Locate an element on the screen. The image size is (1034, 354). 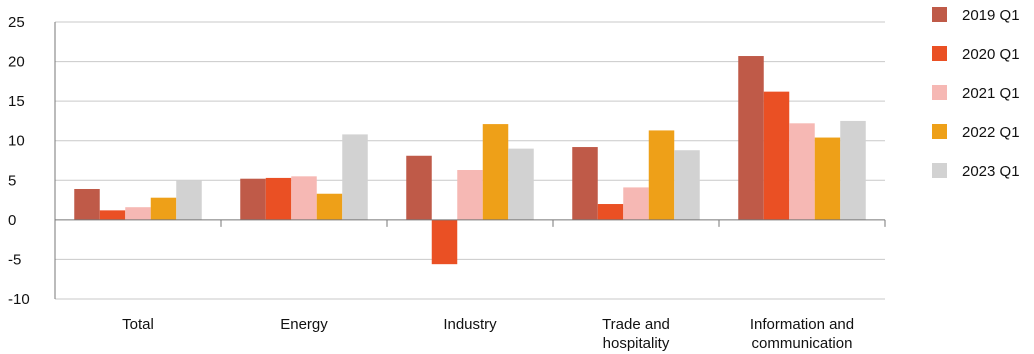
y-tick-label: 0 is located at coordinates (12, 220).